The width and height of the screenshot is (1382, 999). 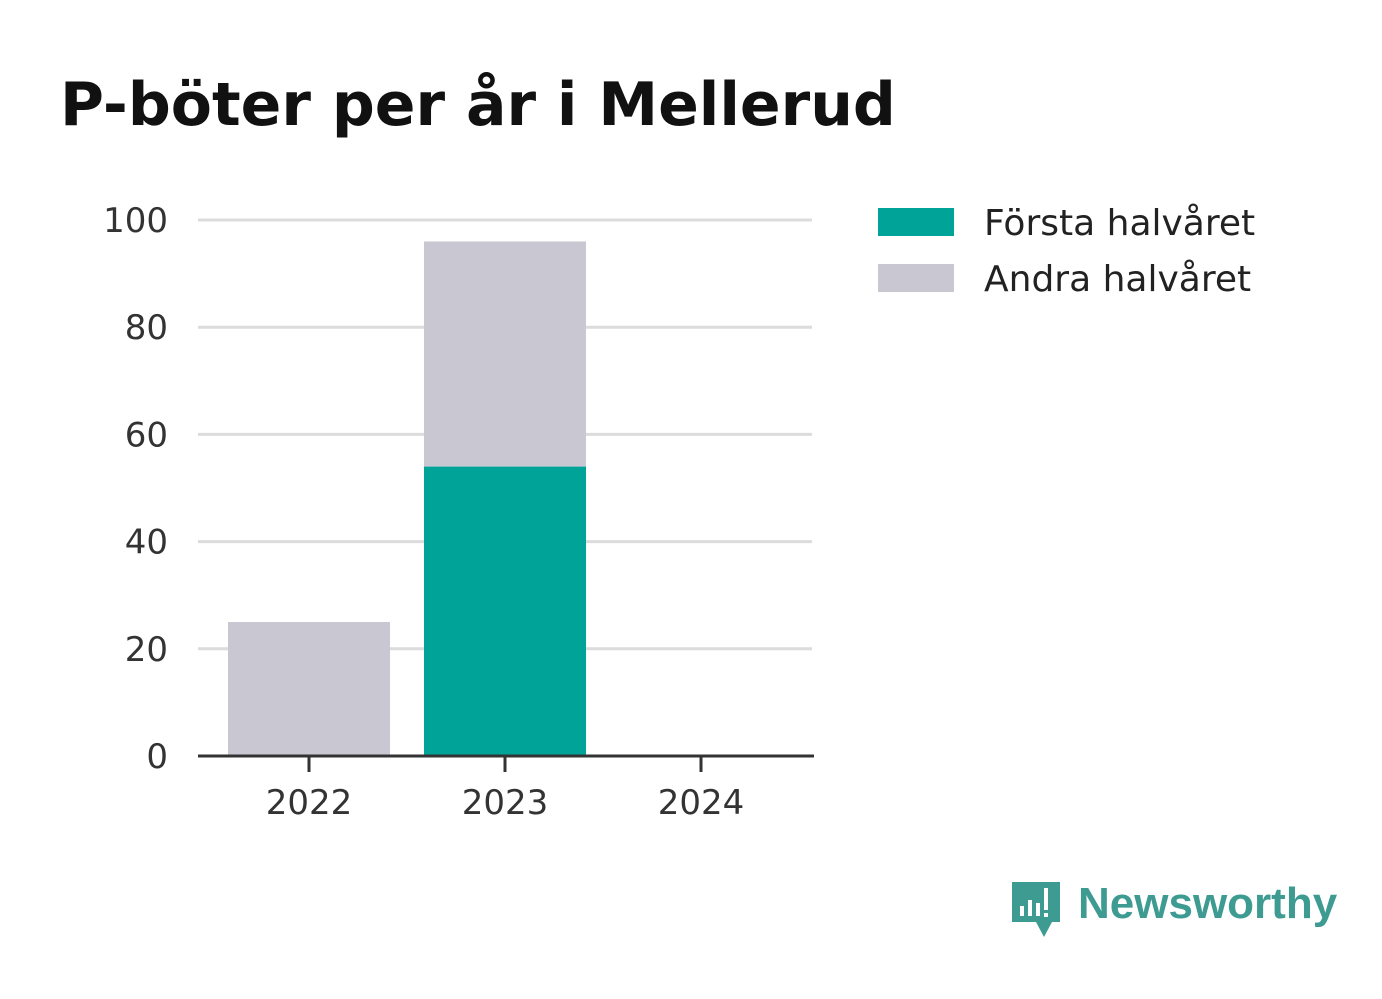 I want to click on y-tick-label: 20, so click(x=146, y=650).